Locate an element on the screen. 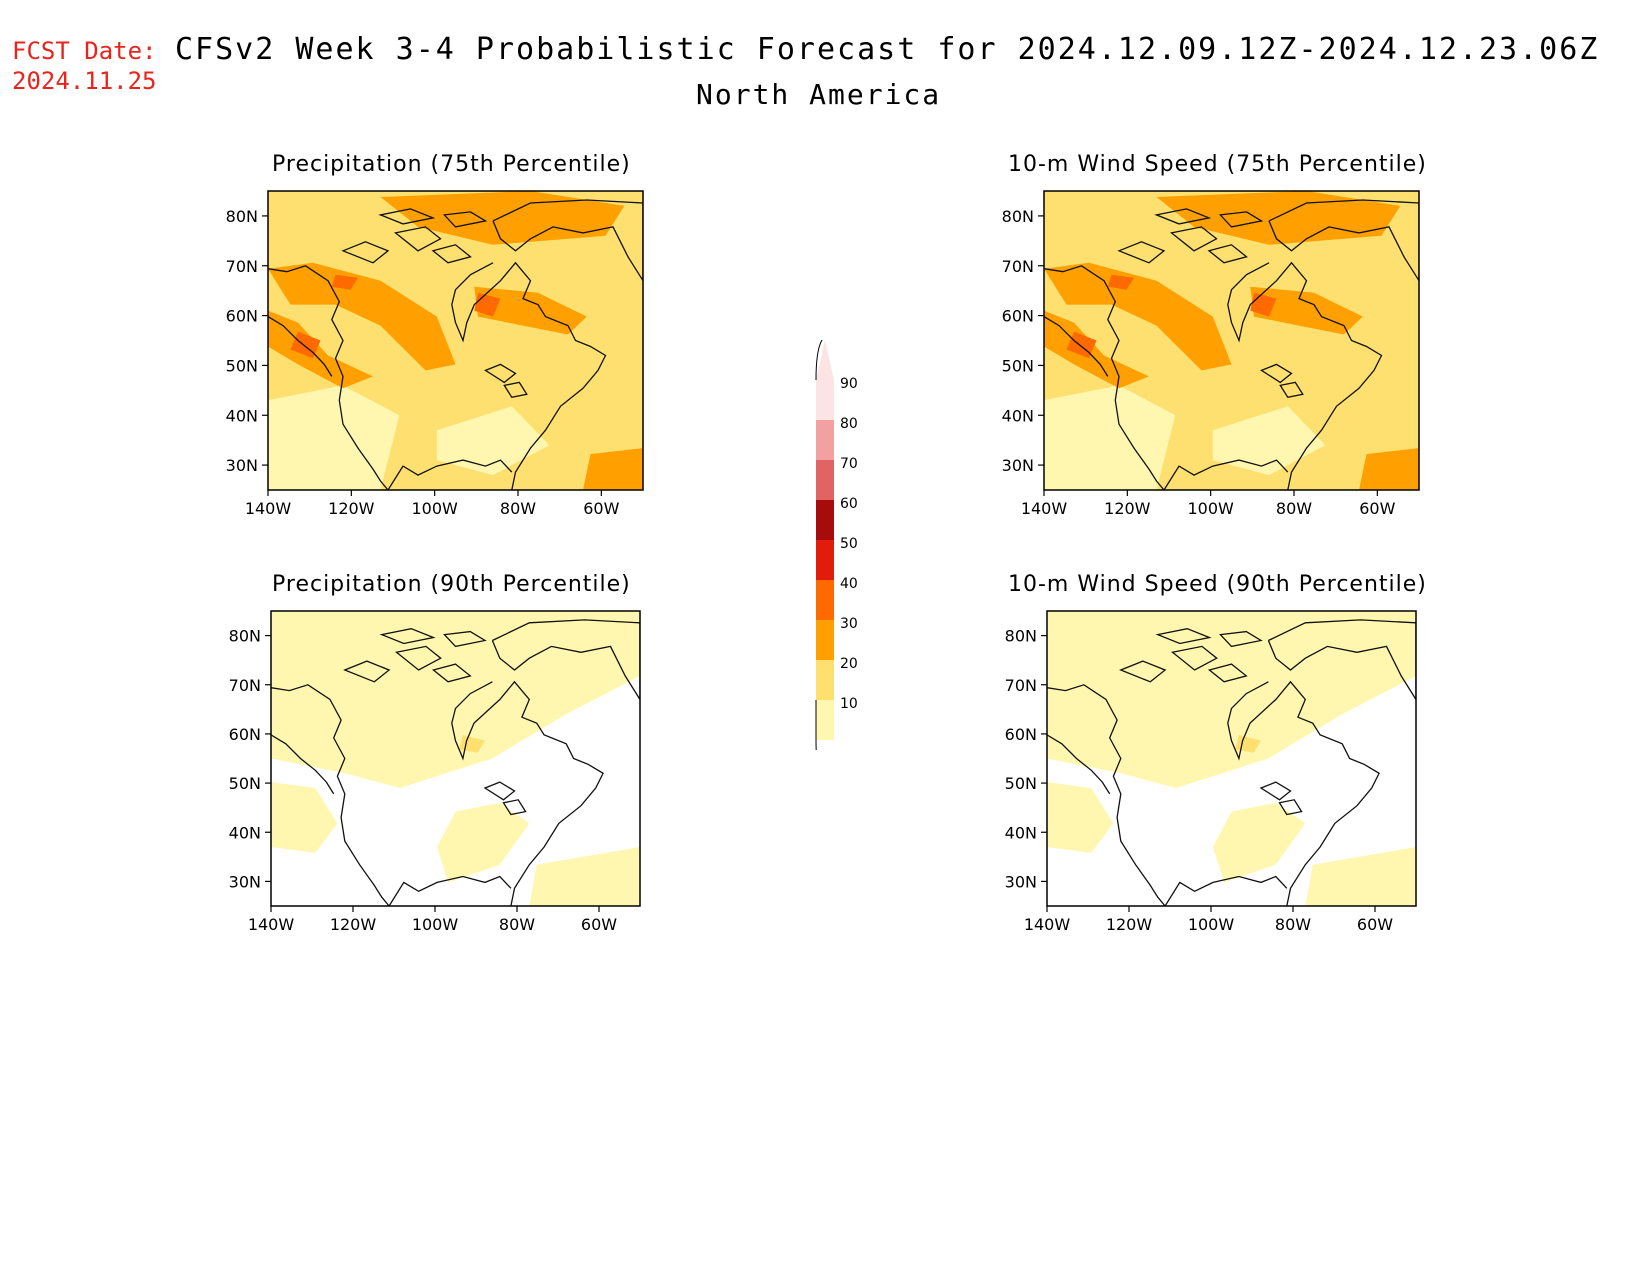 Image resolution: width=1650 pixels, height=1275 pixels. colorbar-label: 70 is located at coordinates (849, 464).